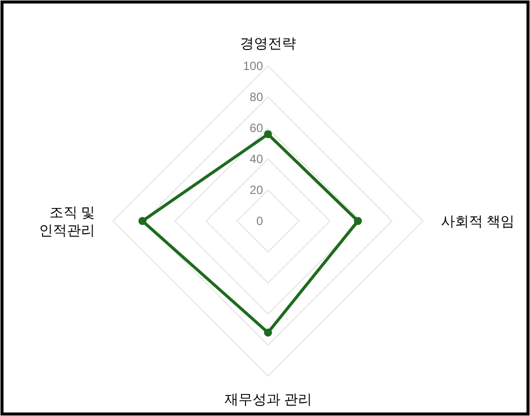 This screenshot has width=530, height=416. Describe the element at coordinates (253, 66) in the screenshot. I see `y-tick-label: 100` at that location.